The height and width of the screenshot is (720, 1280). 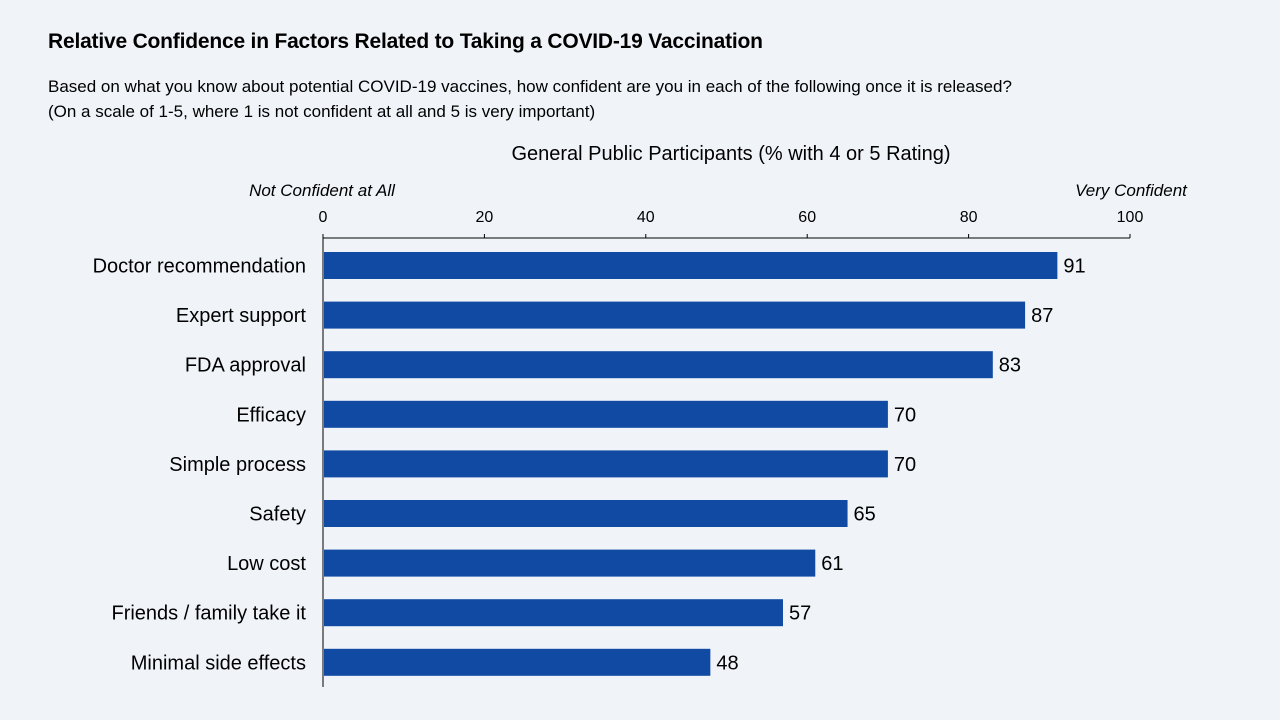 What do you see at coordinates (323, 217) in the screenshot?
I see `x-tick-label: 0` at bounding box center [323, 217].